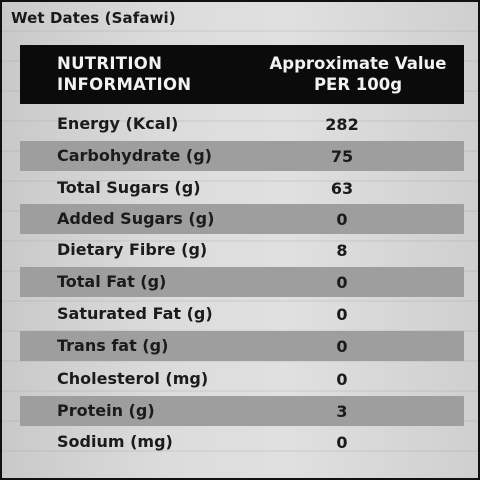  I want to click on header-col1-line2: INFORMATION, so click(124, 84).